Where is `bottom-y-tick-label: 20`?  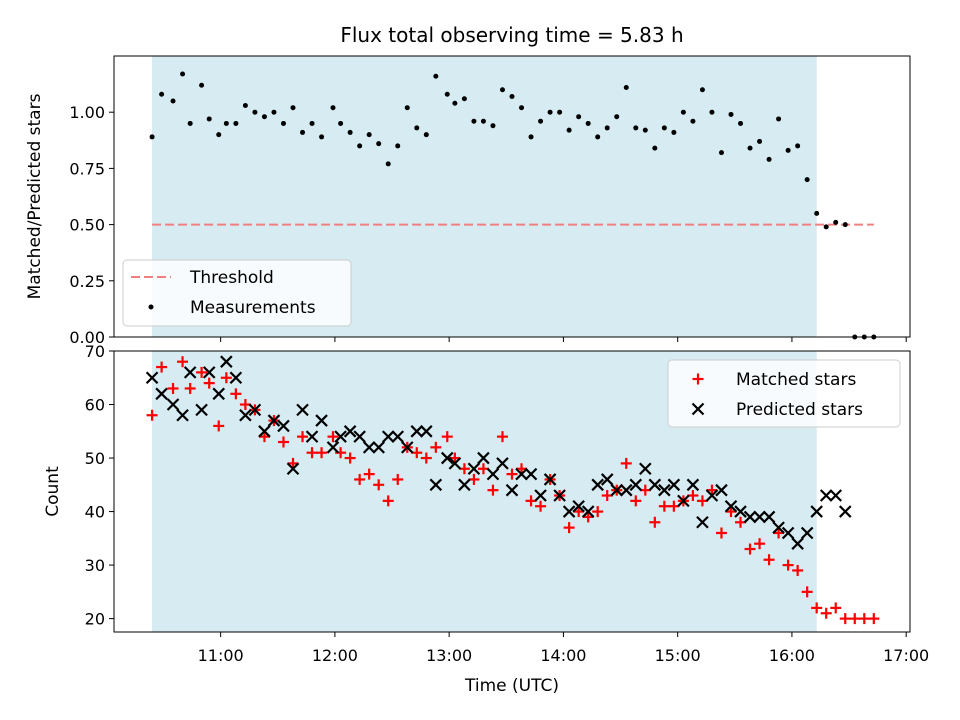
bottom-y-tick-label: 20 is located at coordinates (95, 619).